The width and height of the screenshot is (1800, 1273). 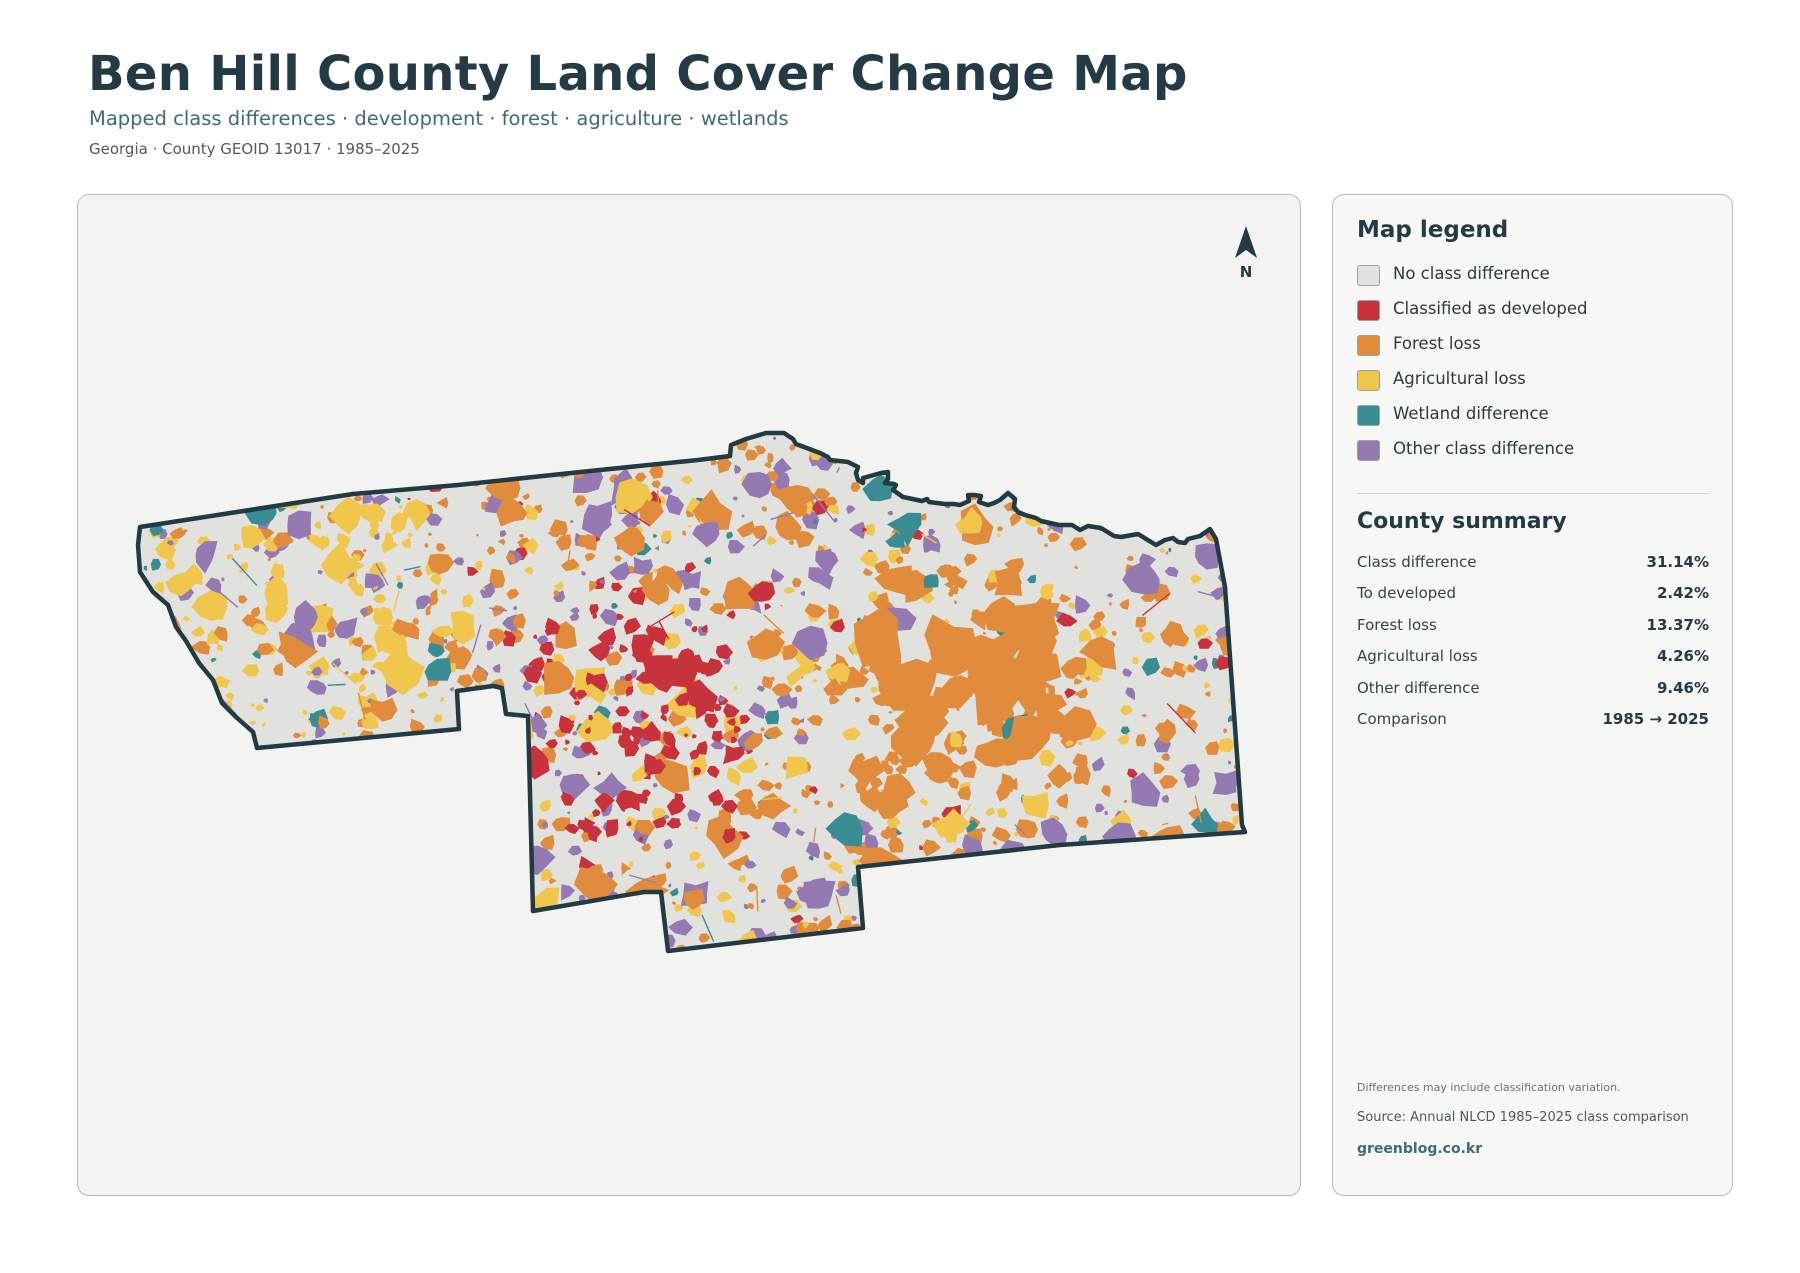 I want to click on site-link: greenblog.co.kr, so click(x=1420, y=1149).